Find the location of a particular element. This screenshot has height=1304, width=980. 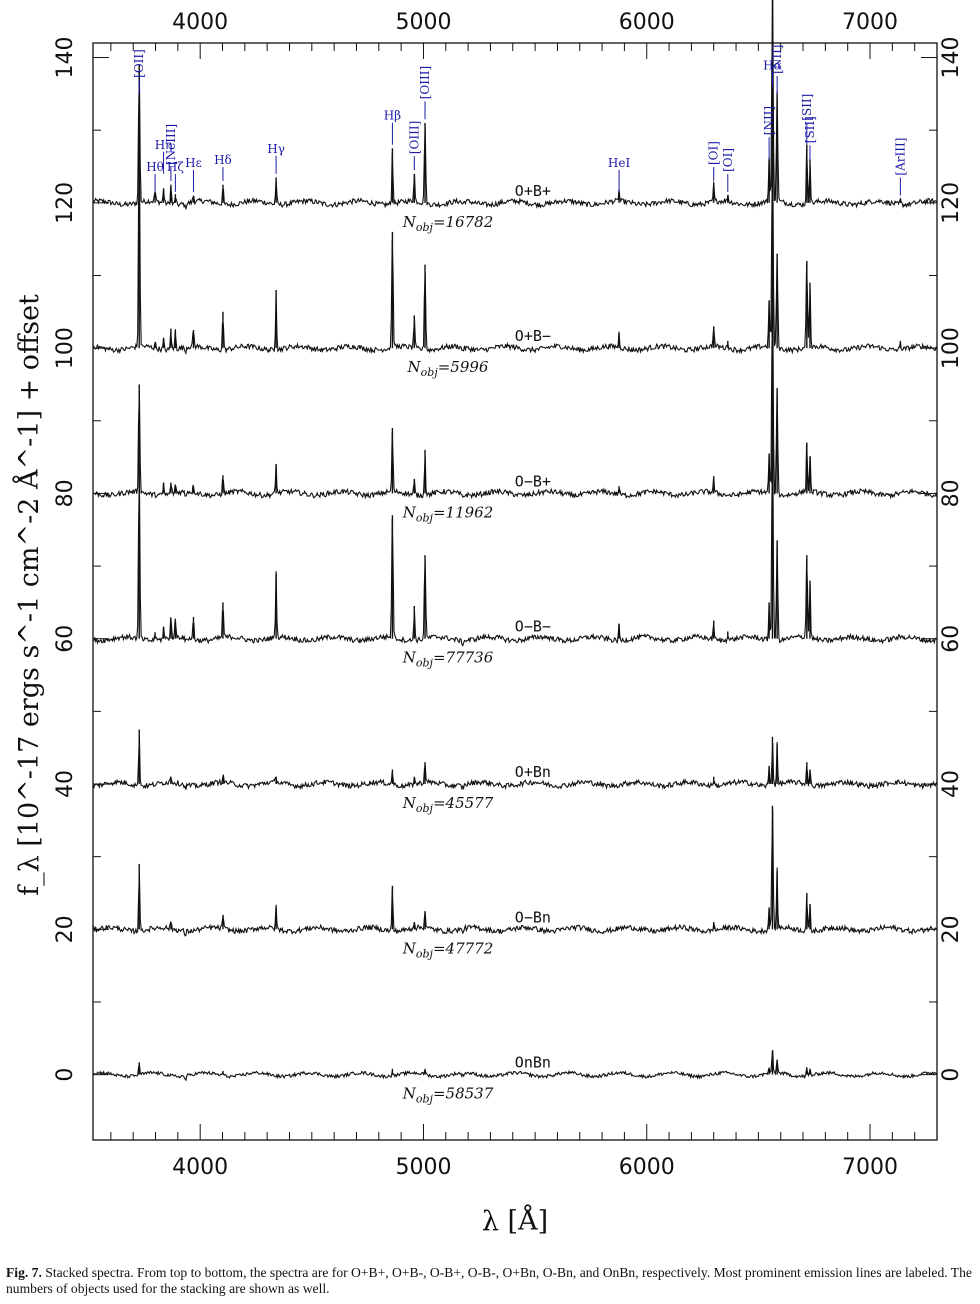

y-tick-label-left: 140 is located at coordinates (65, 58).